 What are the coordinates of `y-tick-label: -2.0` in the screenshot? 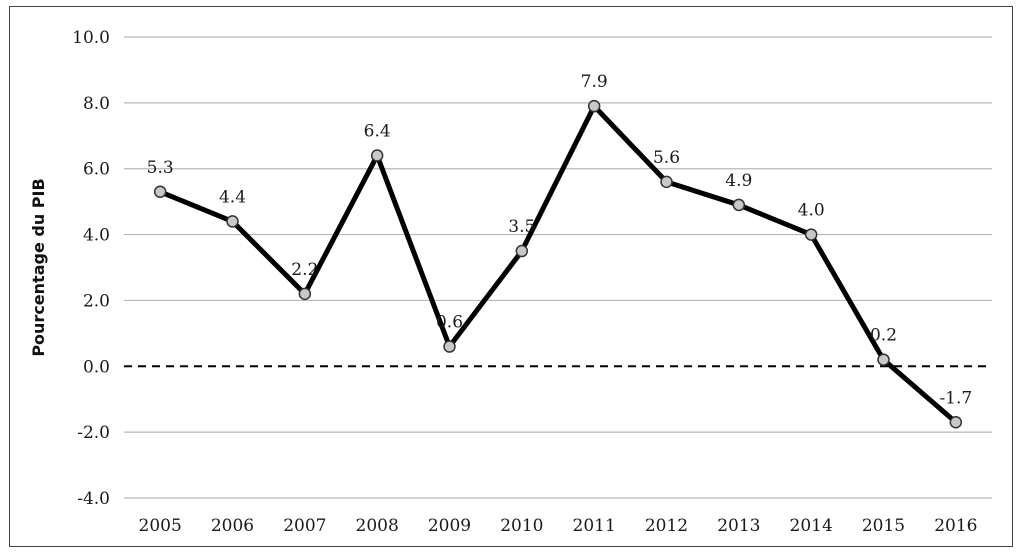 It's located at (93, 433).